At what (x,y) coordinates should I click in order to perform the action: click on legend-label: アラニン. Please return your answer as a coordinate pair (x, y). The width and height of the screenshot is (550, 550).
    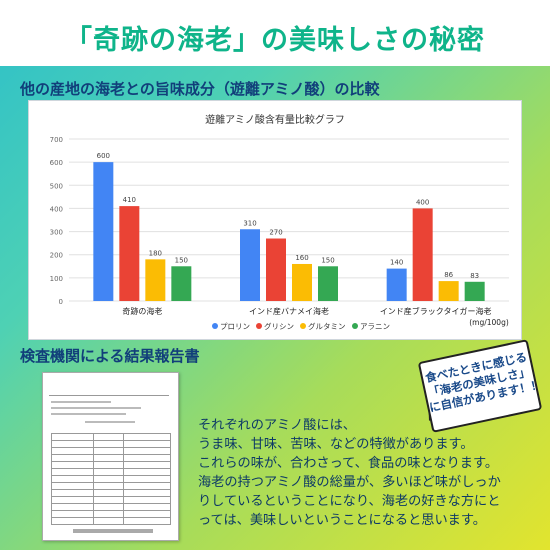
    Looking at the image, I should click on (375, 326).